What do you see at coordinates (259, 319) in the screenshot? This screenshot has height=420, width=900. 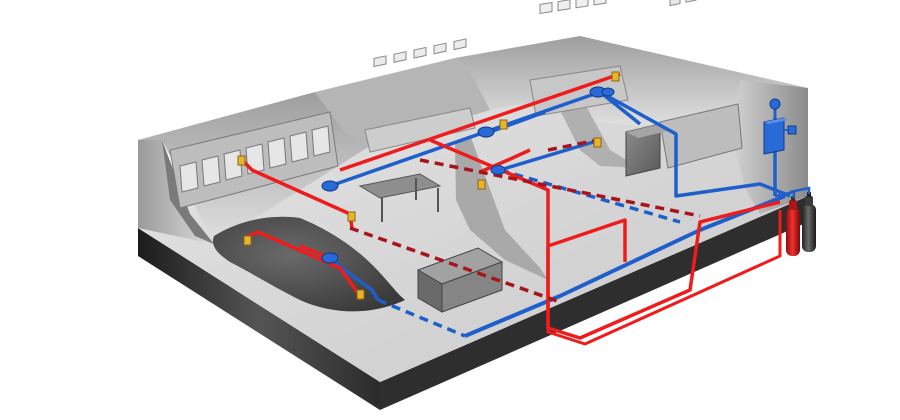 I see `slab-edge-front` at bounding box center [259, 319].